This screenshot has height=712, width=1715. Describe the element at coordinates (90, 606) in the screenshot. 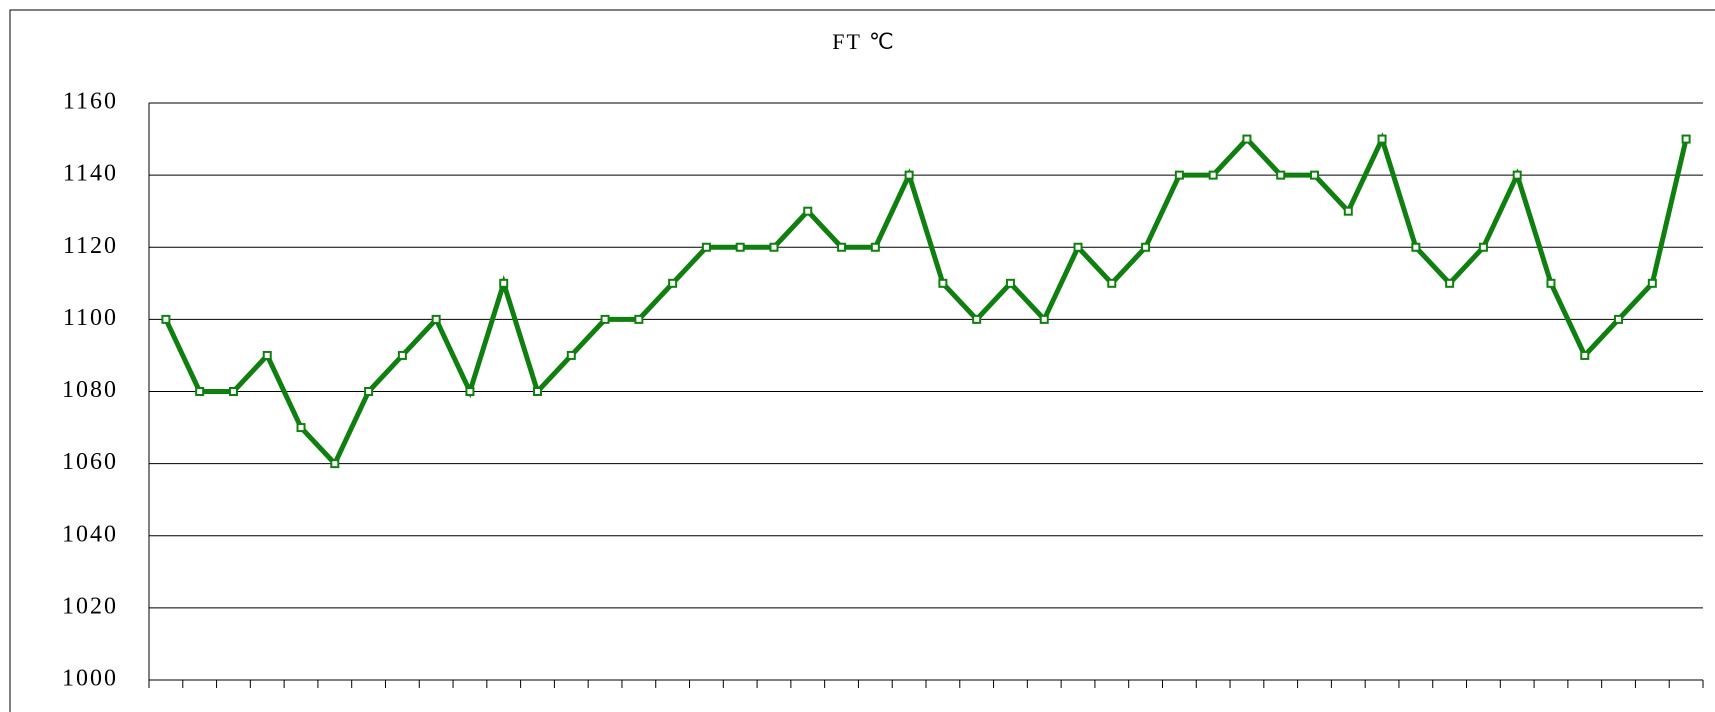

I see `y-tick-label: 1020` at that location.